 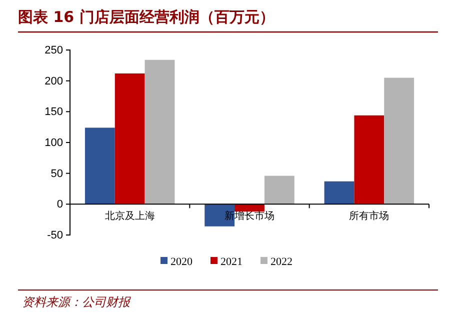 What do you see at coordinates (53, 81) in the screenshot?
I see `y-tick-label: 200` at bounding box center [53, 81].